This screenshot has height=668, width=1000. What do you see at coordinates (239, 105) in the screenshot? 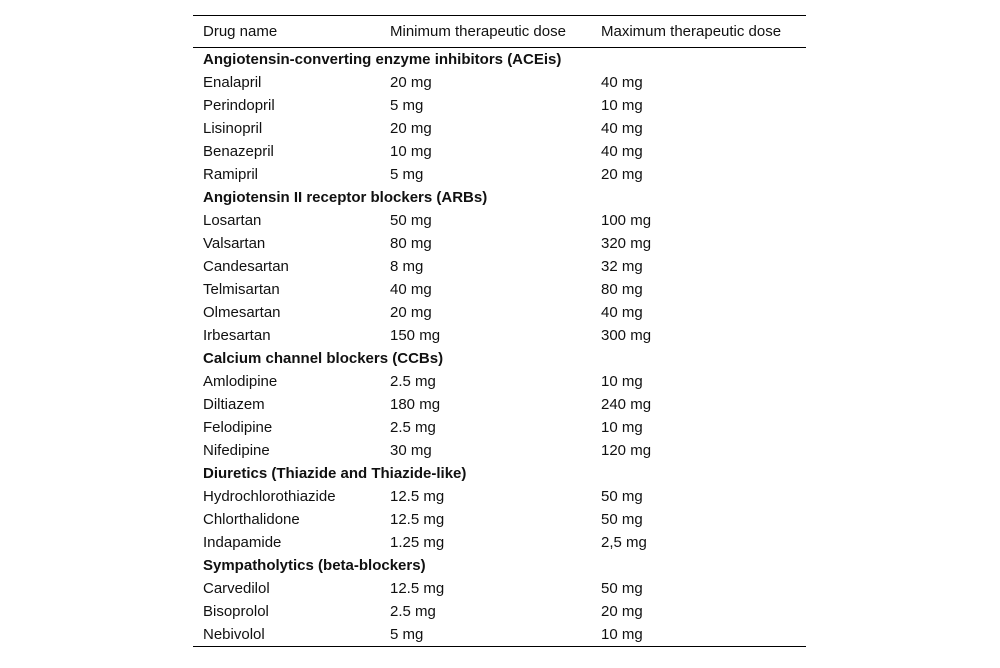
I see `cell: Perindopril` at bounding box center [239, 105].